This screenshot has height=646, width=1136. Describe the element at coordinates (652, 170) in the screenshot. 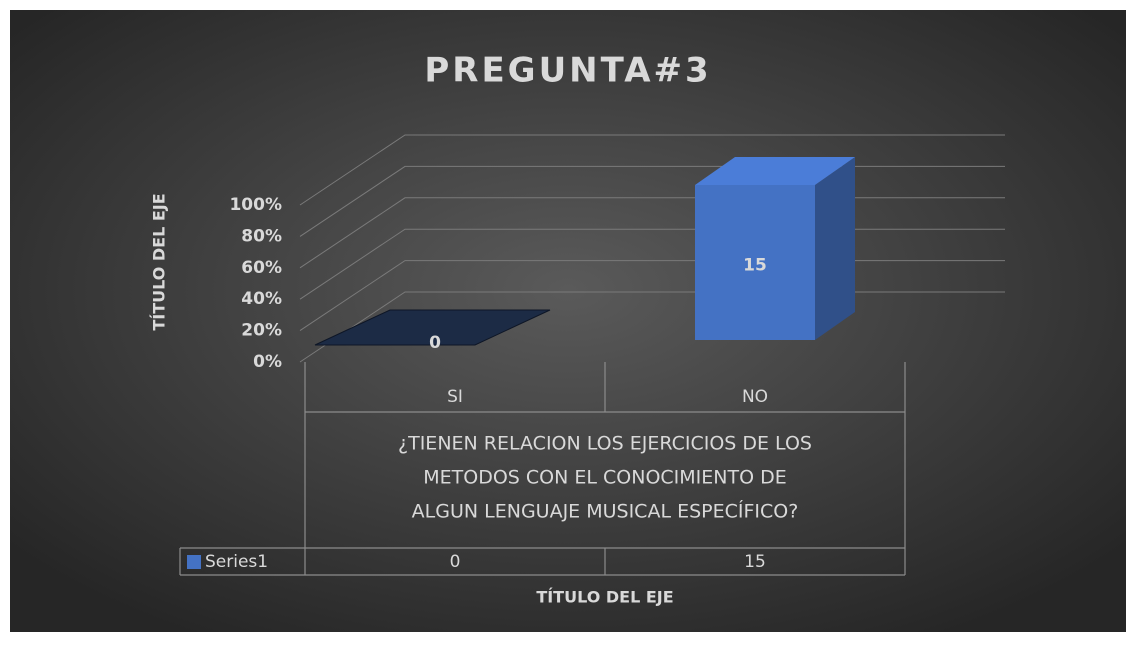

I see `grid-line` at that location.